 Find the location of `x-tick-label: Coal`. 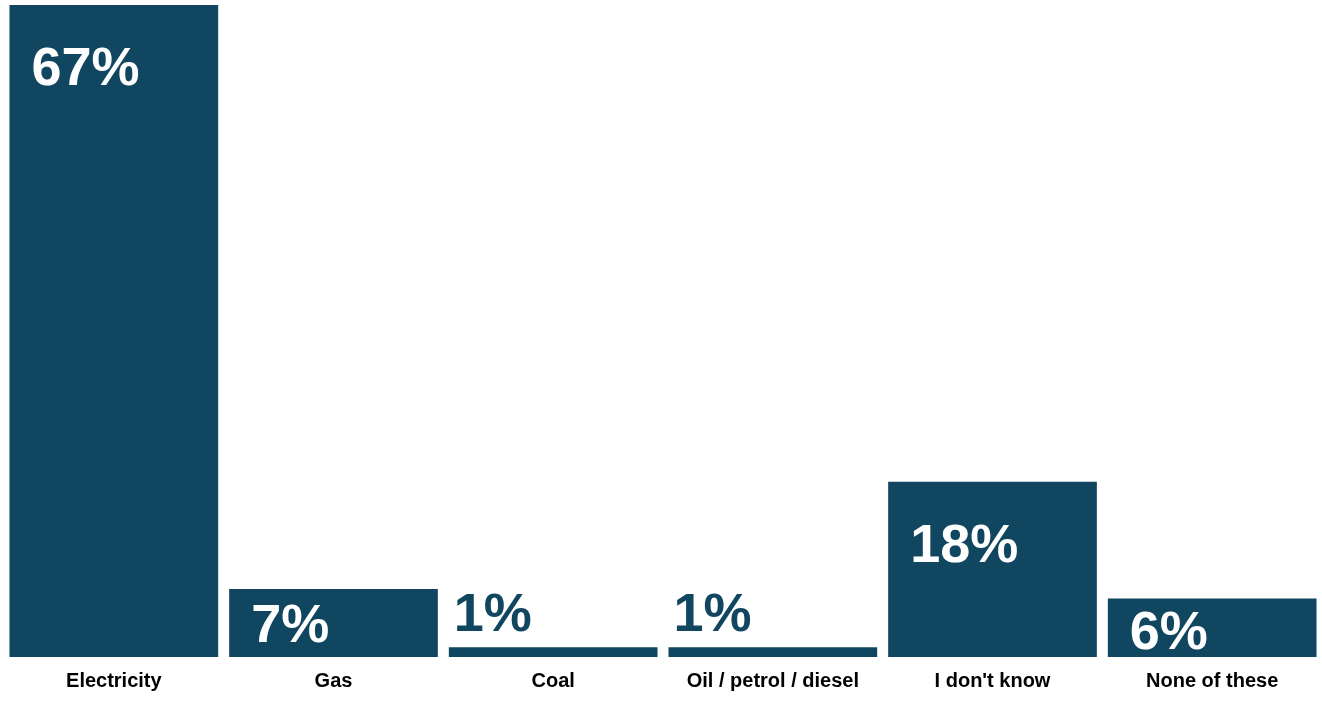

x-tick-label: Coal is located at coordinates (553, 679).